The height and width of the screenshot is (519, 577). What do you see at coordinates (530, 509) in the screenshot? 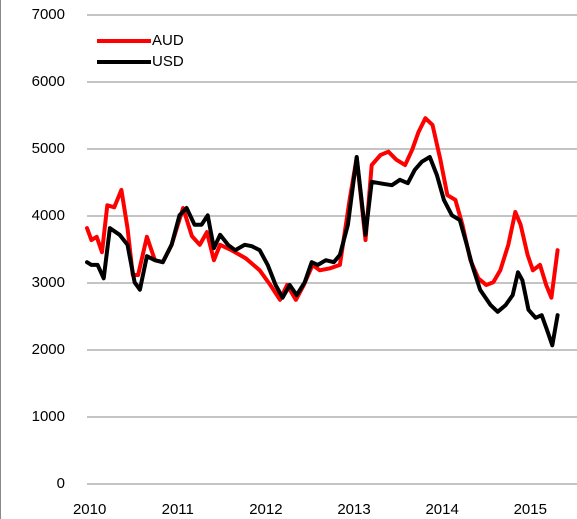
I see `x-tick-label: 2015` at bounding box center [530, 509].